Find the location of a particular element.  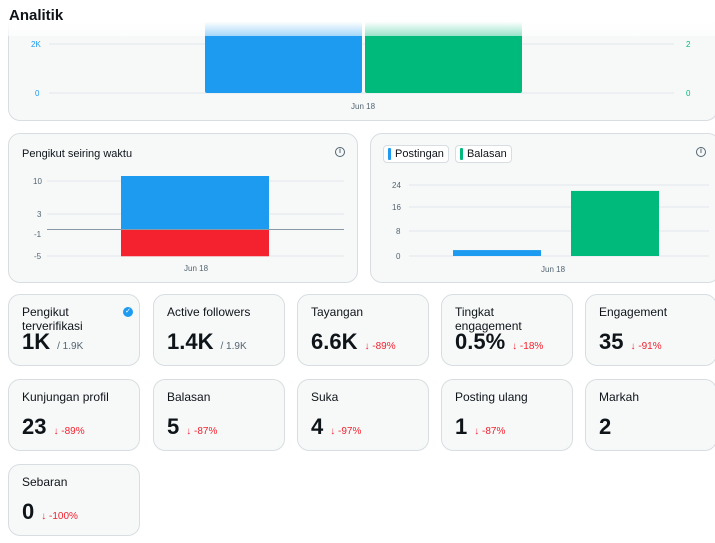

verified-icon: ✓ is located at coordinates (128, 312).